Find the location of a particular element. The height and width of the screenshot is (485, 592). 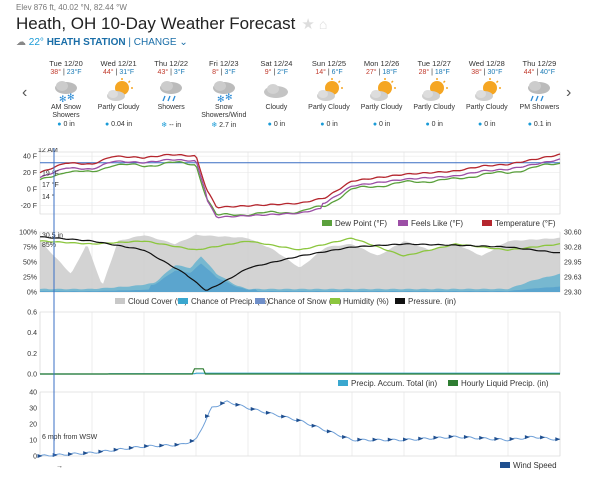

day-low: 23°F is located at coordinates (74, 72).